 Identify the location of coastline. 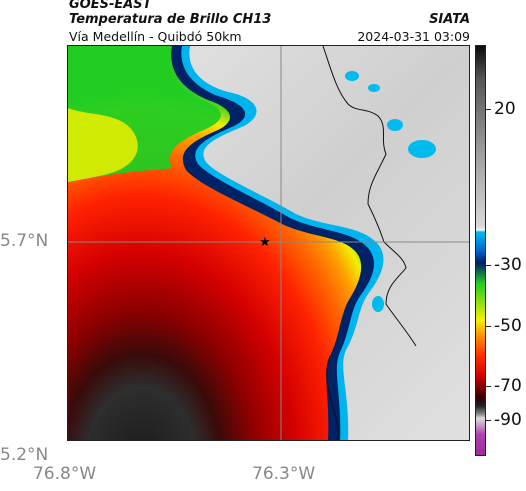
(369, 196).